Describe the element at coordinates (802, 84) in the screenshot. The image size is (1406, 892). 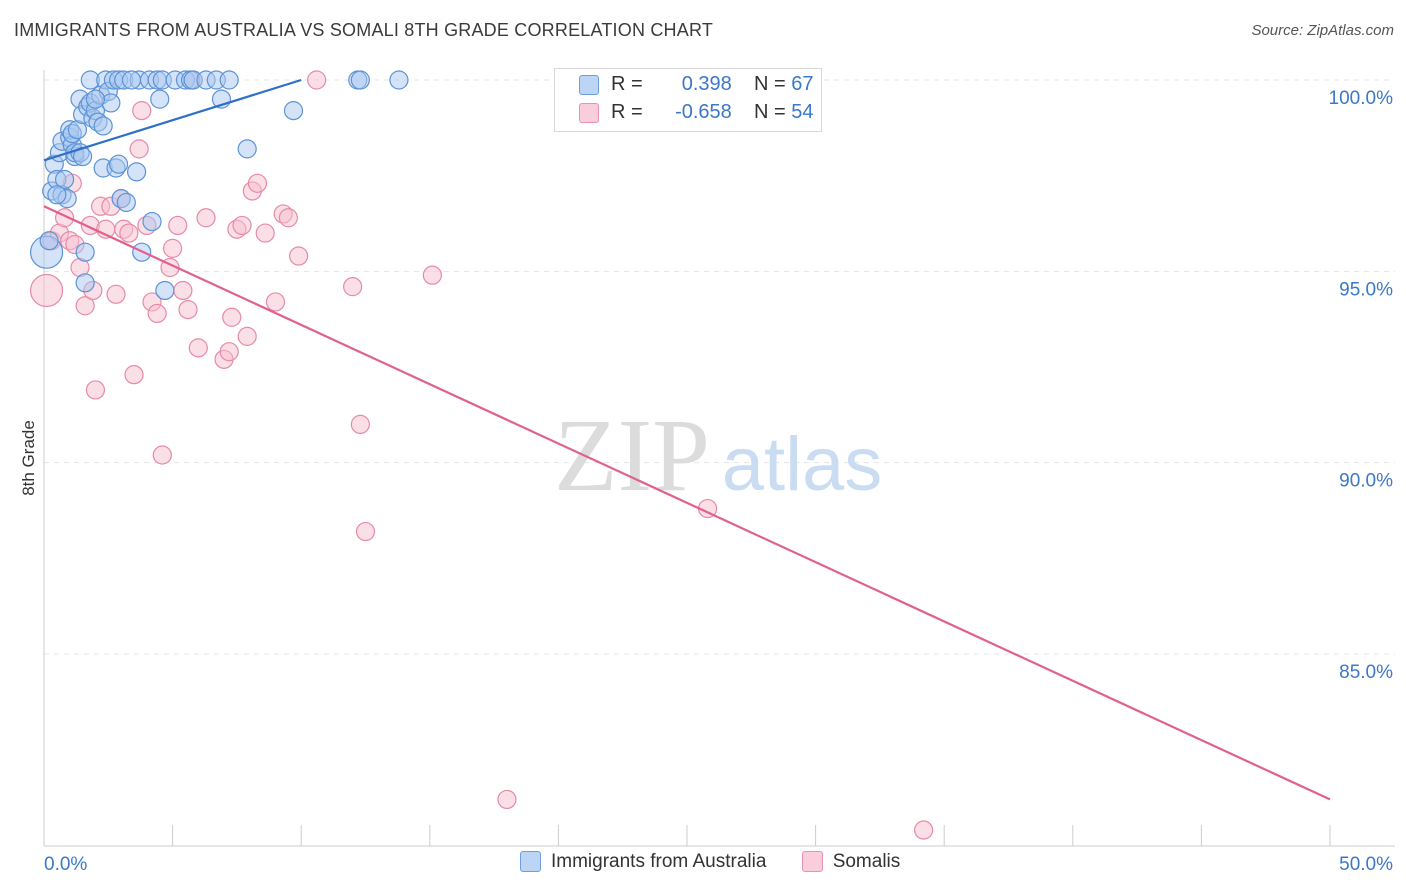
I see `legend-n-value: 67` at that location.